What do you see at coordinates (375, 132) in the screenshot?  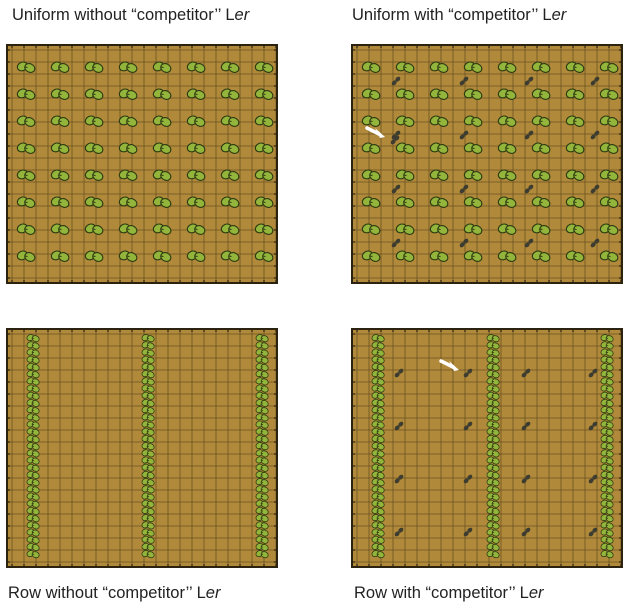 I see `white-arrow-icon` at bounding box center [375, 132].